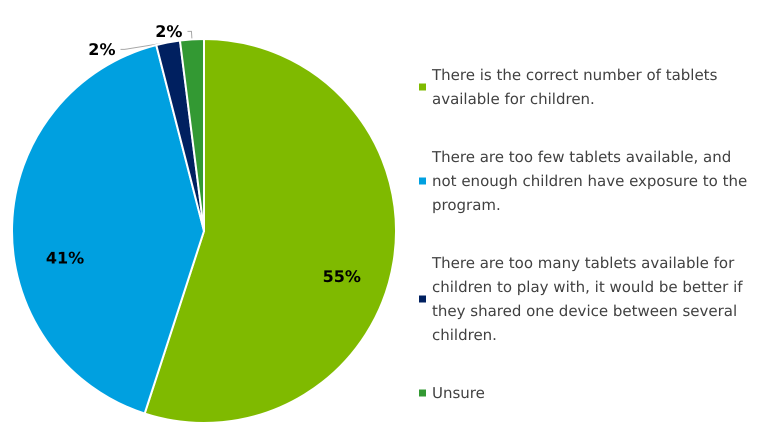 The height and width of the screenshot is (425, 758). Describe the element at coordinates (576, 87) in the screenshot. I see `legend-label: There is the correct number of tablets available for children.` at that location.